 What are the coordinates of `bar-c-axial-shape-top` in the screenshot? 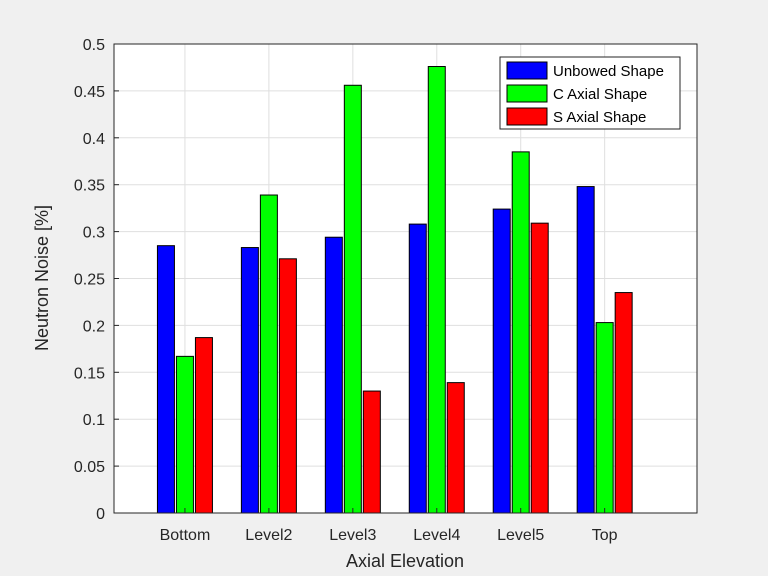 It's located at (604, 418).